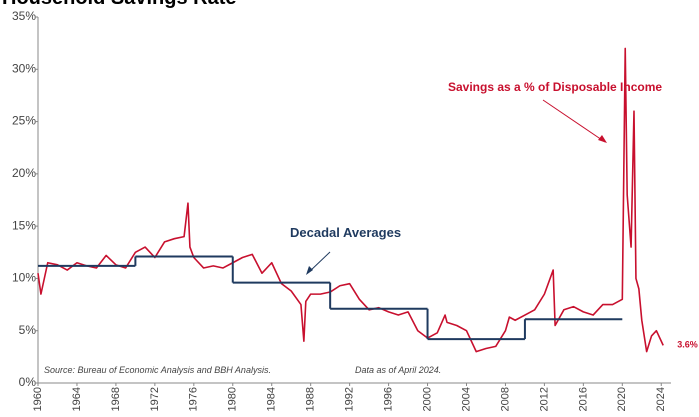 The width and height of the screenshot is (699, 417). Describe the element at coordinates (388, 399) in the screenshot. I see `x-tick-label: 1996` at that location.